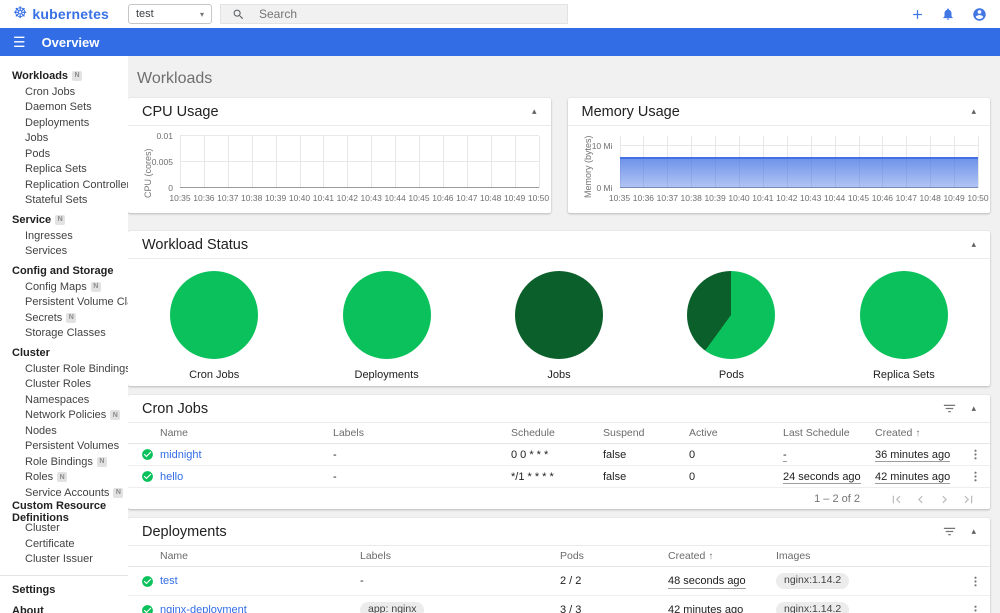 Image resolution: width=1000 pixels, height=613 pixels. I want to click on sidebar-item-service-accounts: Service Accounts N, so click(64, 493).